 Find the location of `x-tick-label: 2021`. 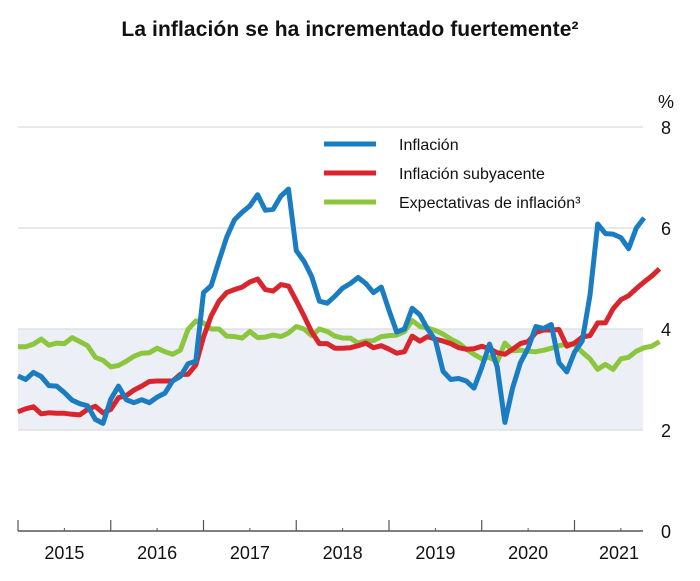

x-tick-label: 2021 is located at coordinates (619, 553).